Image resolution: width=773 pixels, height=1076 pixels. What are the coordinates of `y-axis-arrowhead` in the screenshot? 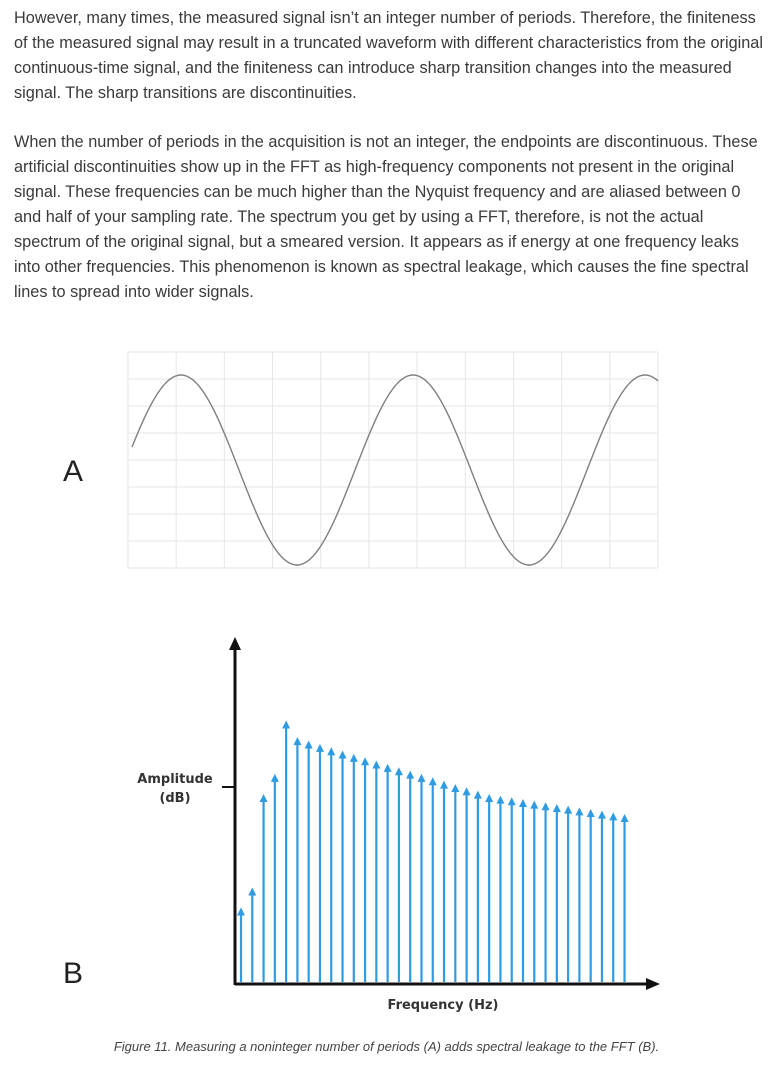 It's located at (235, 643).